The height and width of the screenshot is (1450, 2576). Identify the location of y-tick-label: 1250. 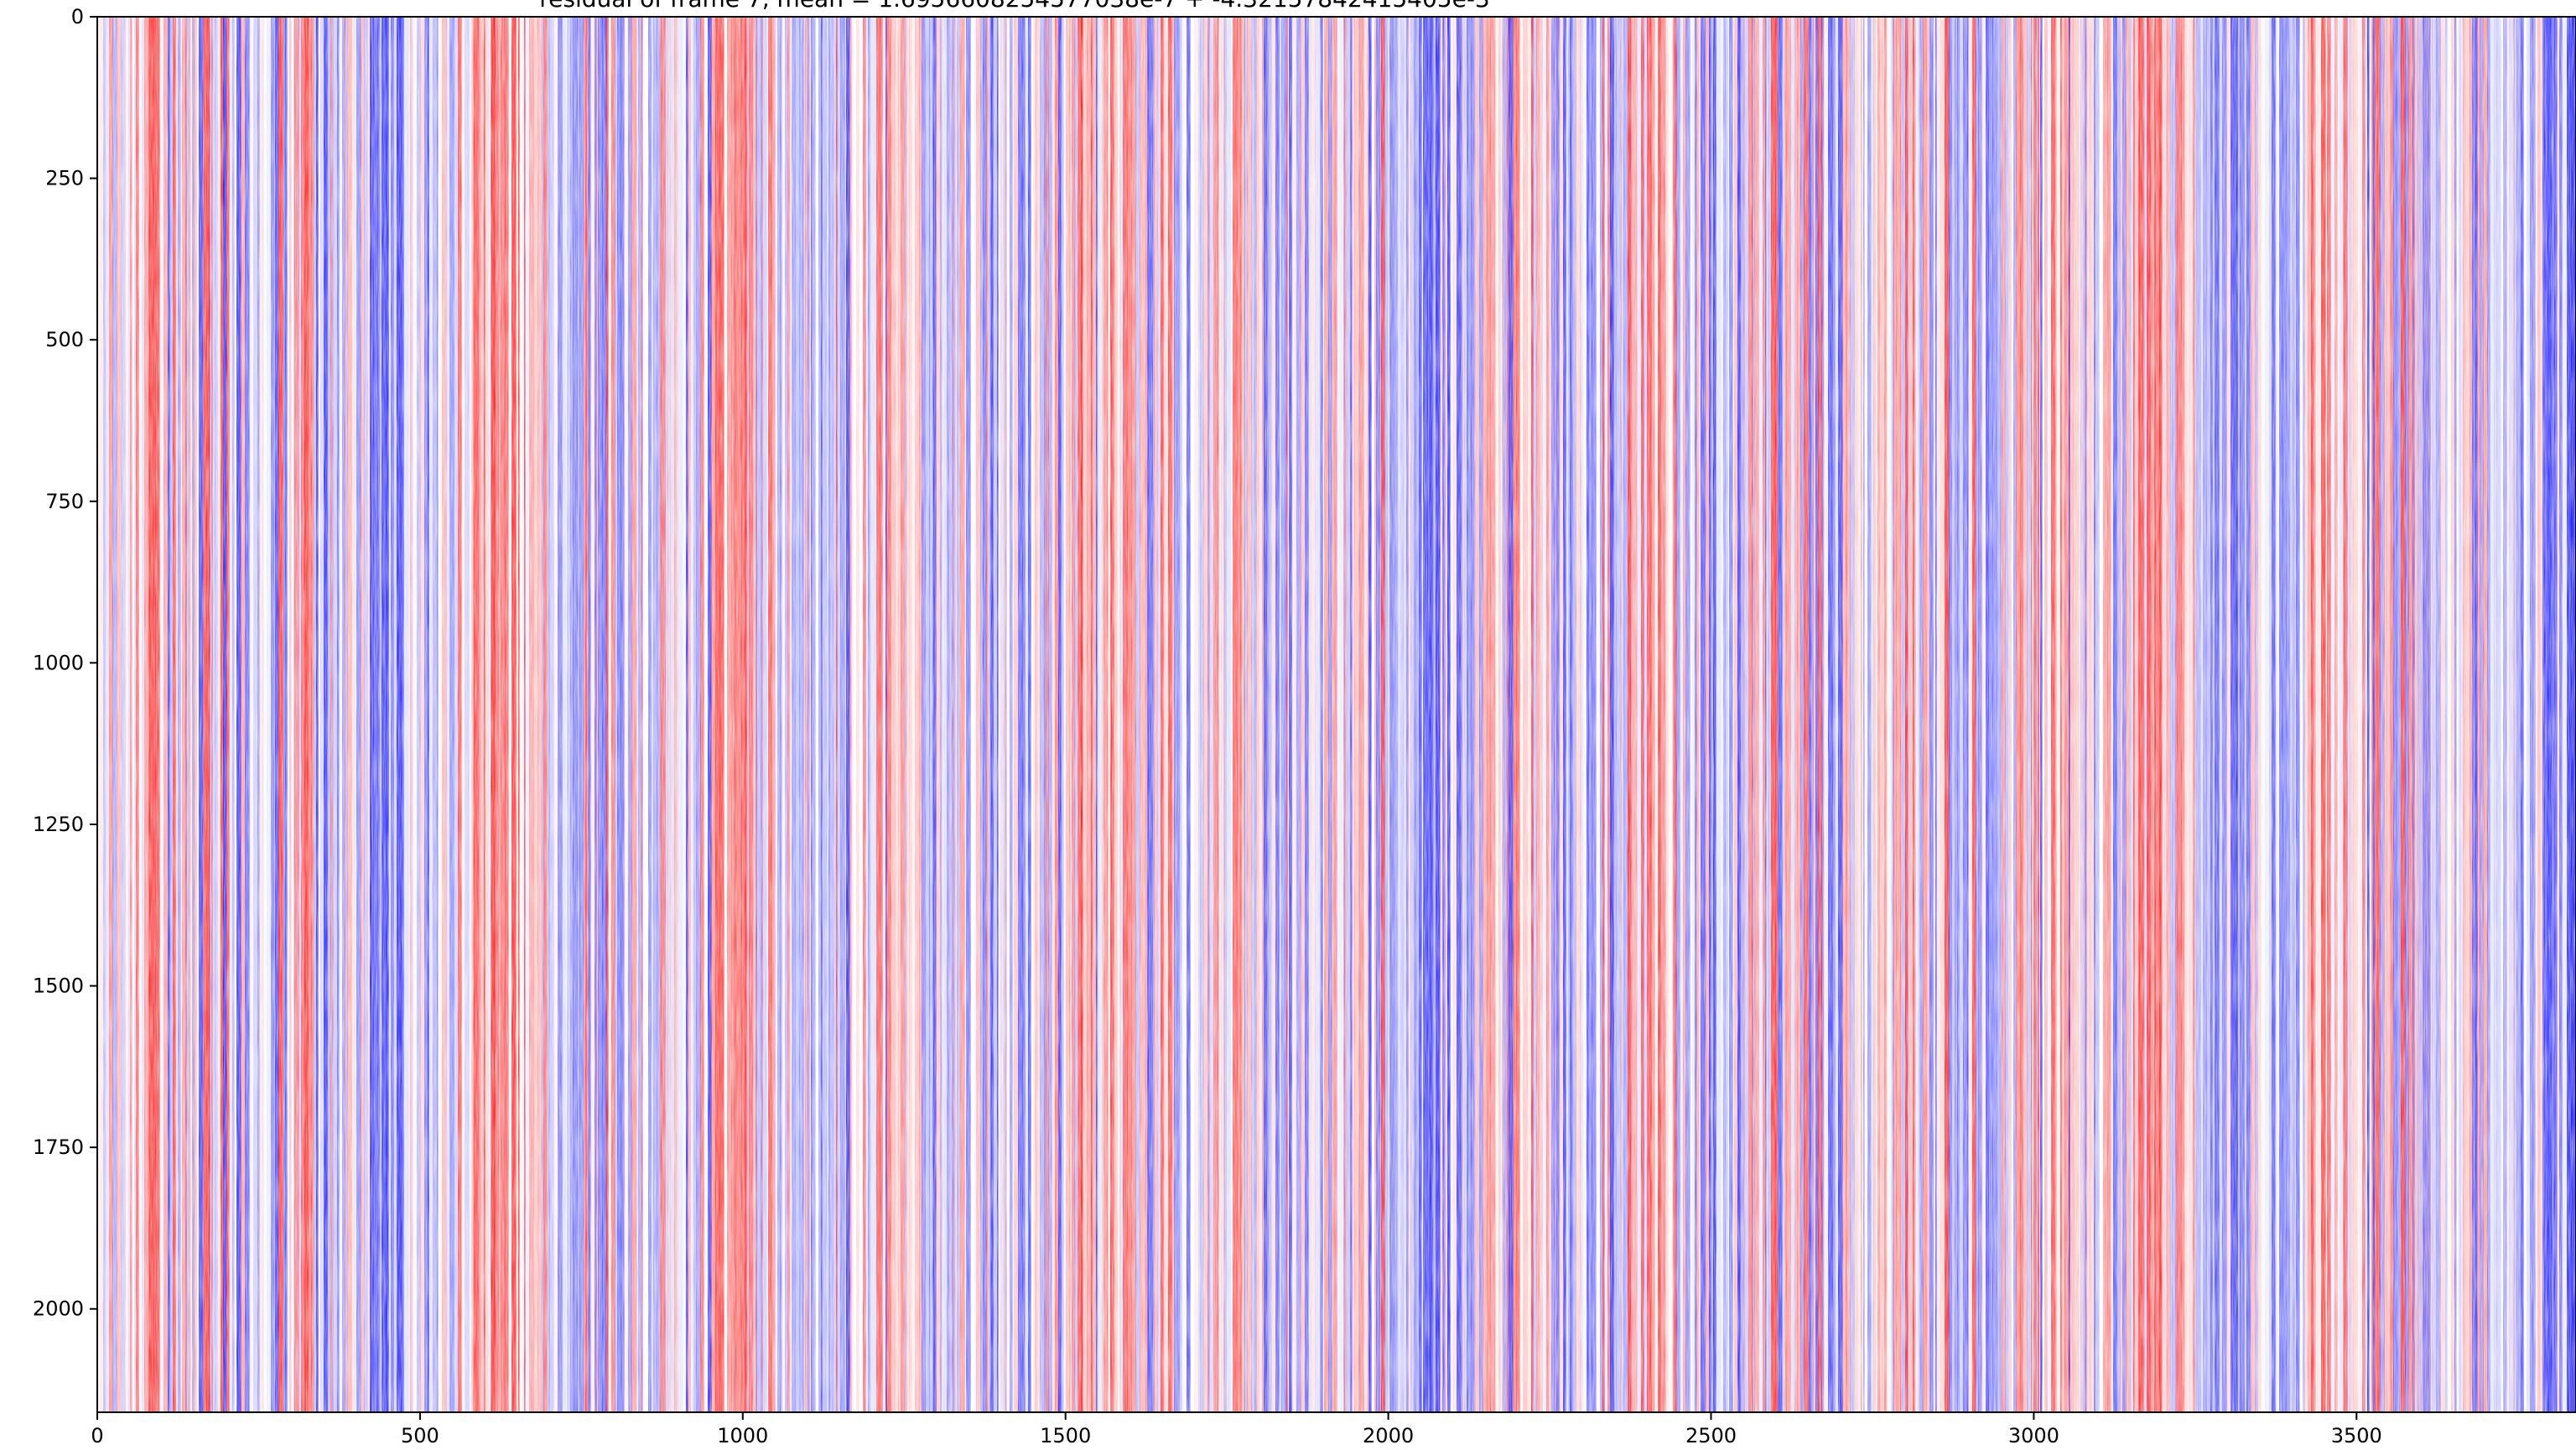
(59, 824).